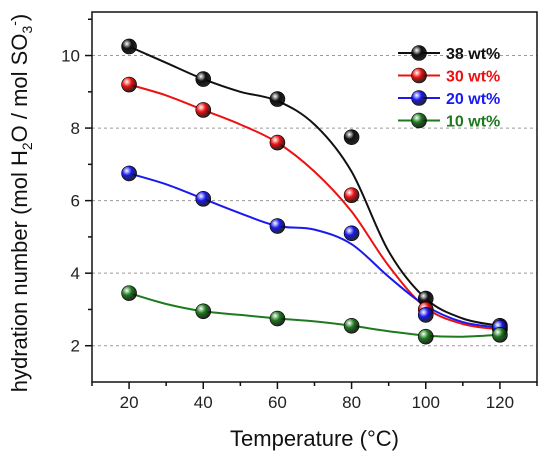 The image size is (550, 458). I want to click on series-line, so click(314, 315).